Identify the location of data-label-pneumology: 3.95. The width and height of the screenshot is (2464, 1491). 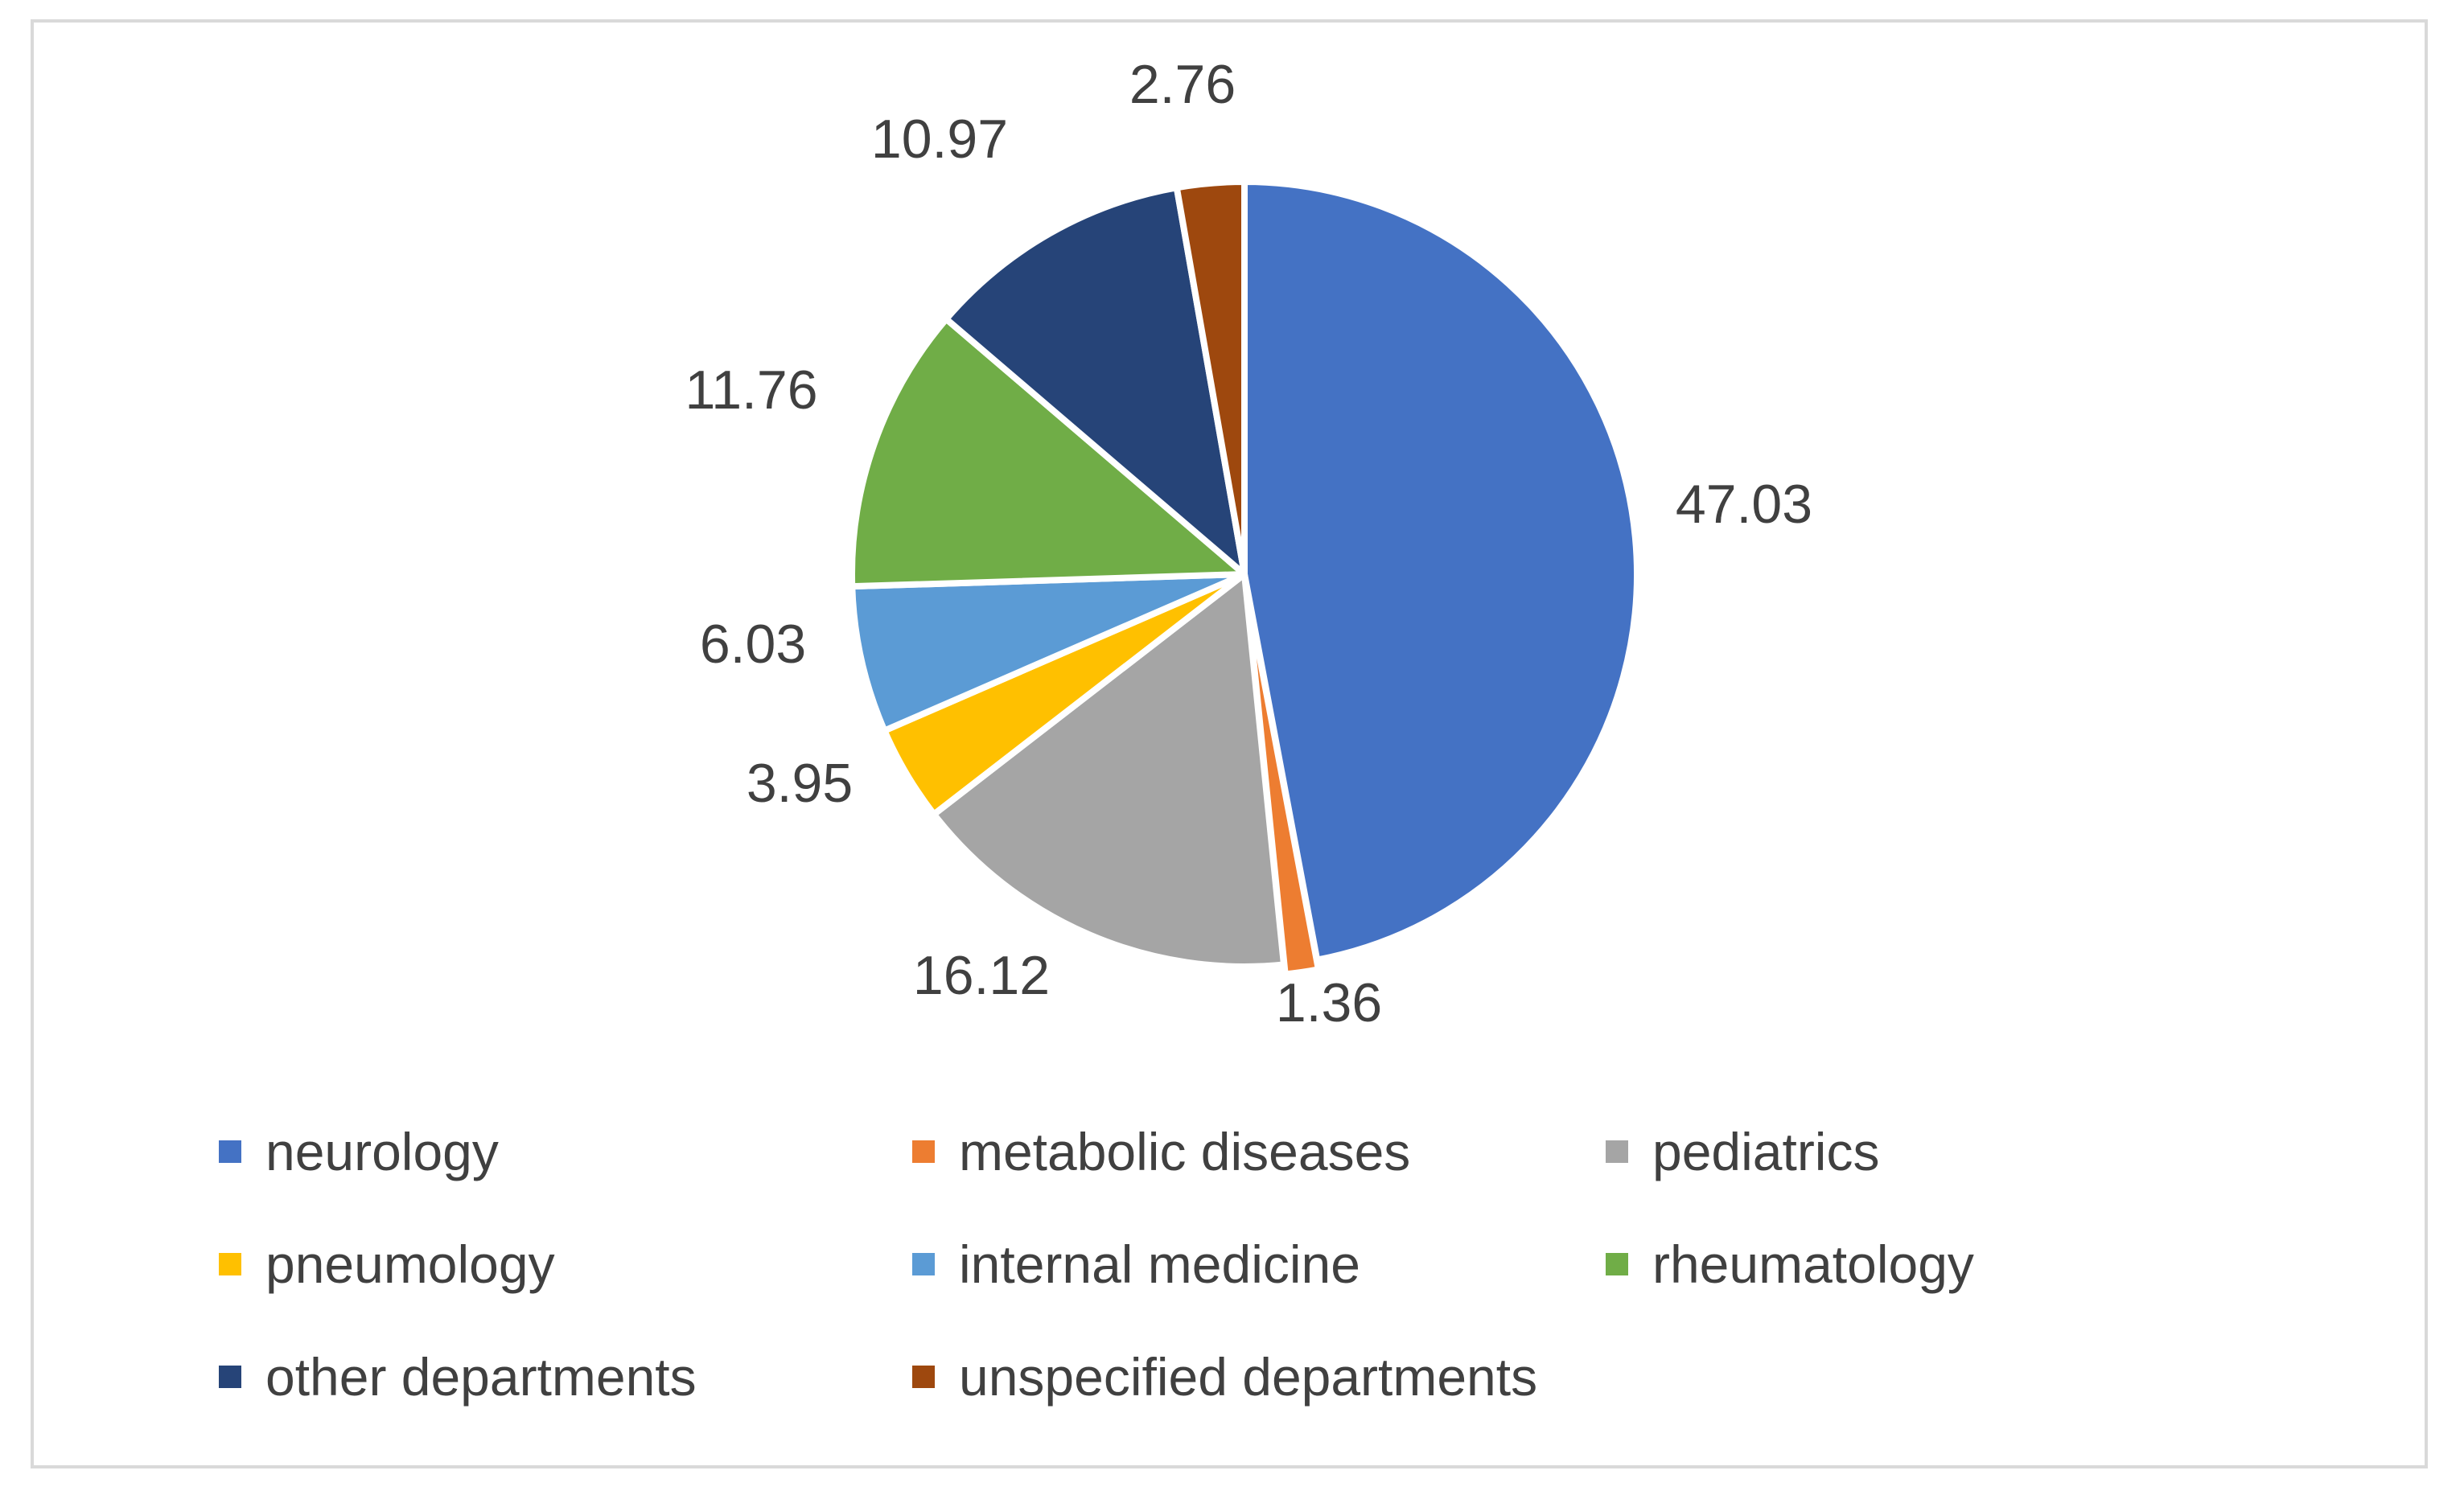
(800, 783).